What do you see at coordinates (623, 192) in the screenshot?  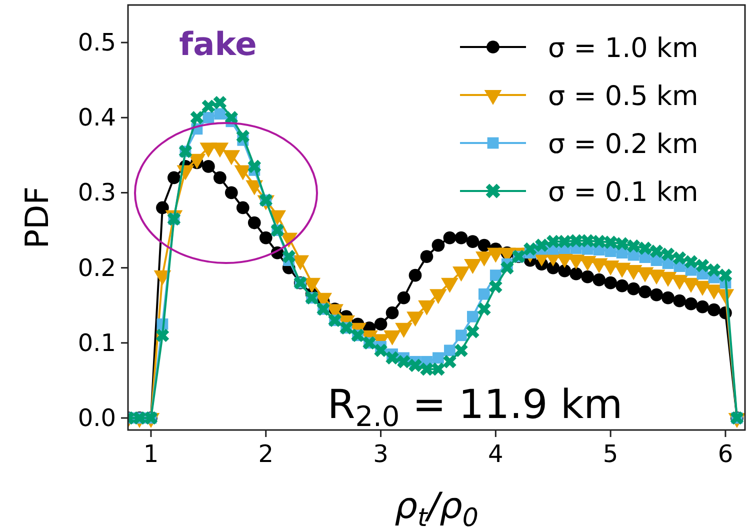 I see `legend-label: σ = 0.1 km` at bounding box center [623, 192].